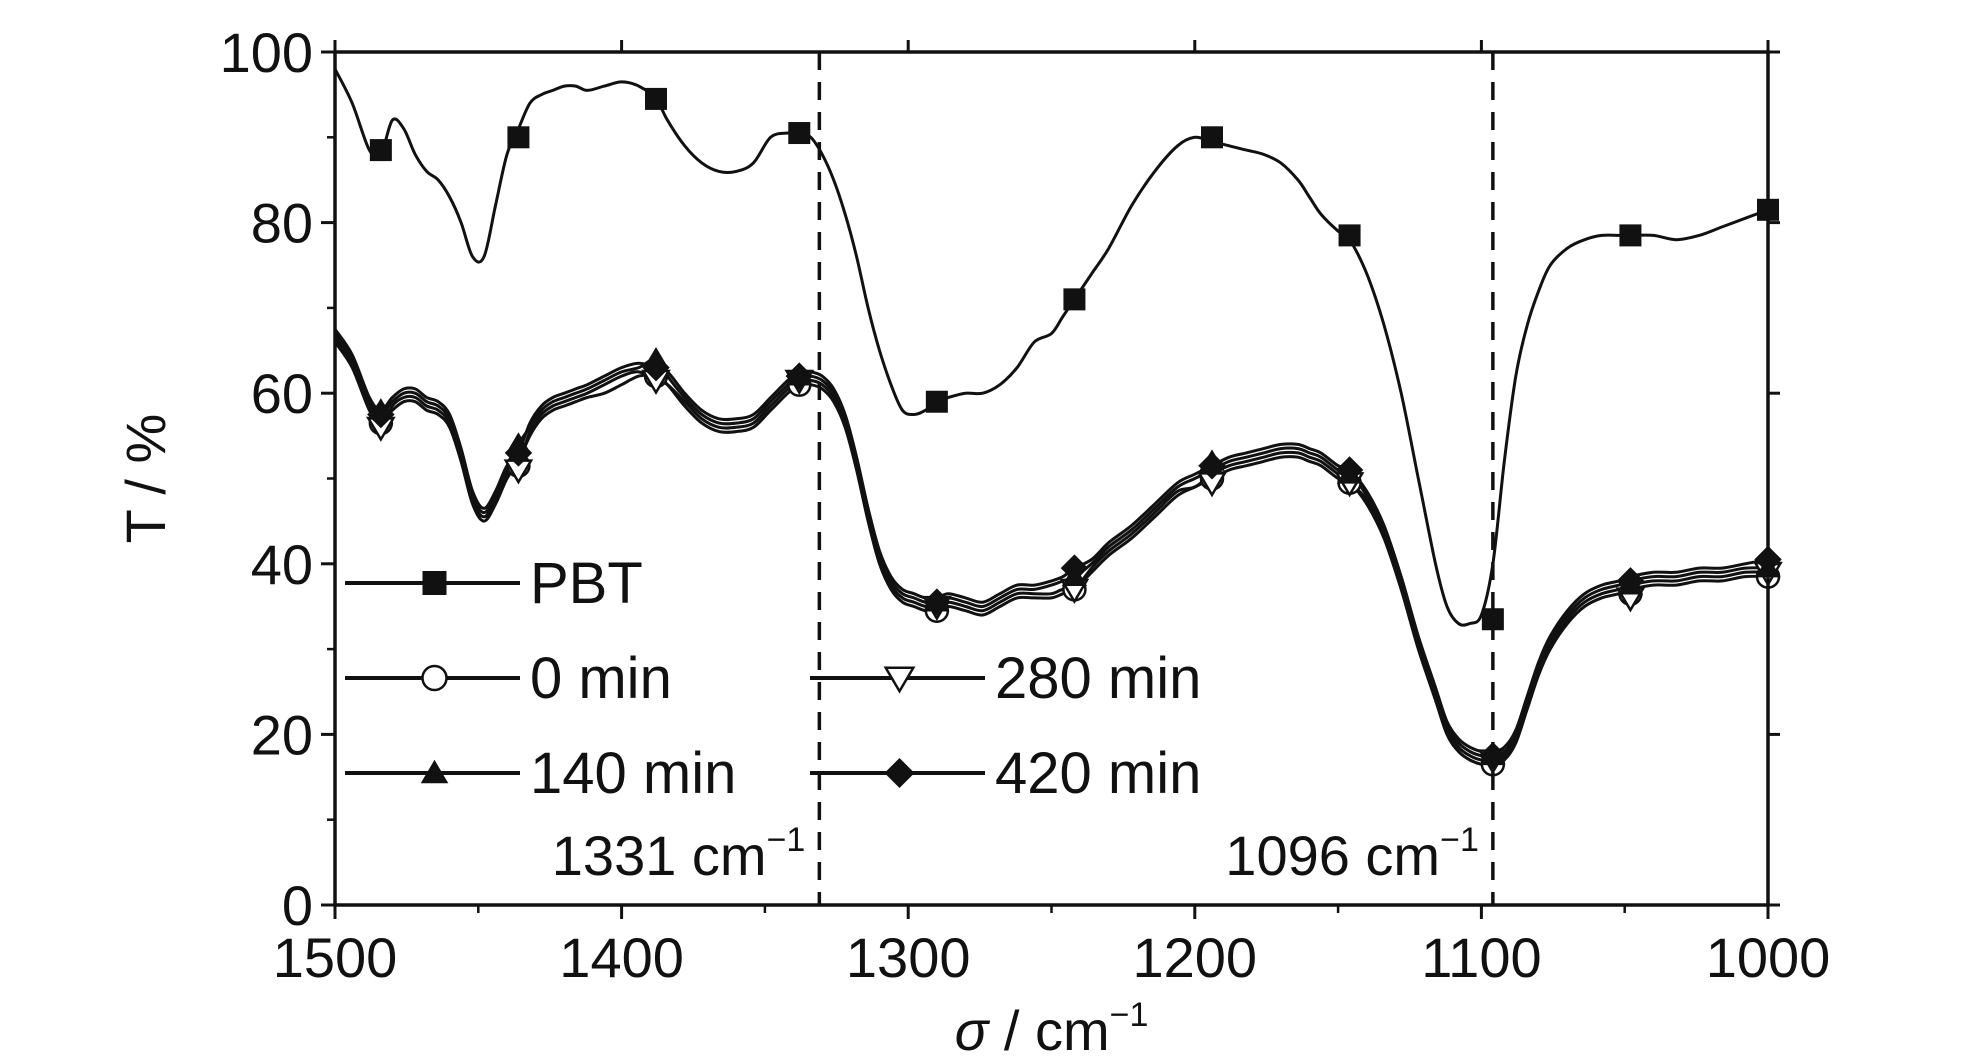  Describe the element at coordinates (282, 734) in the screenshot. I see `y-tick-label-20: 20` at that location.